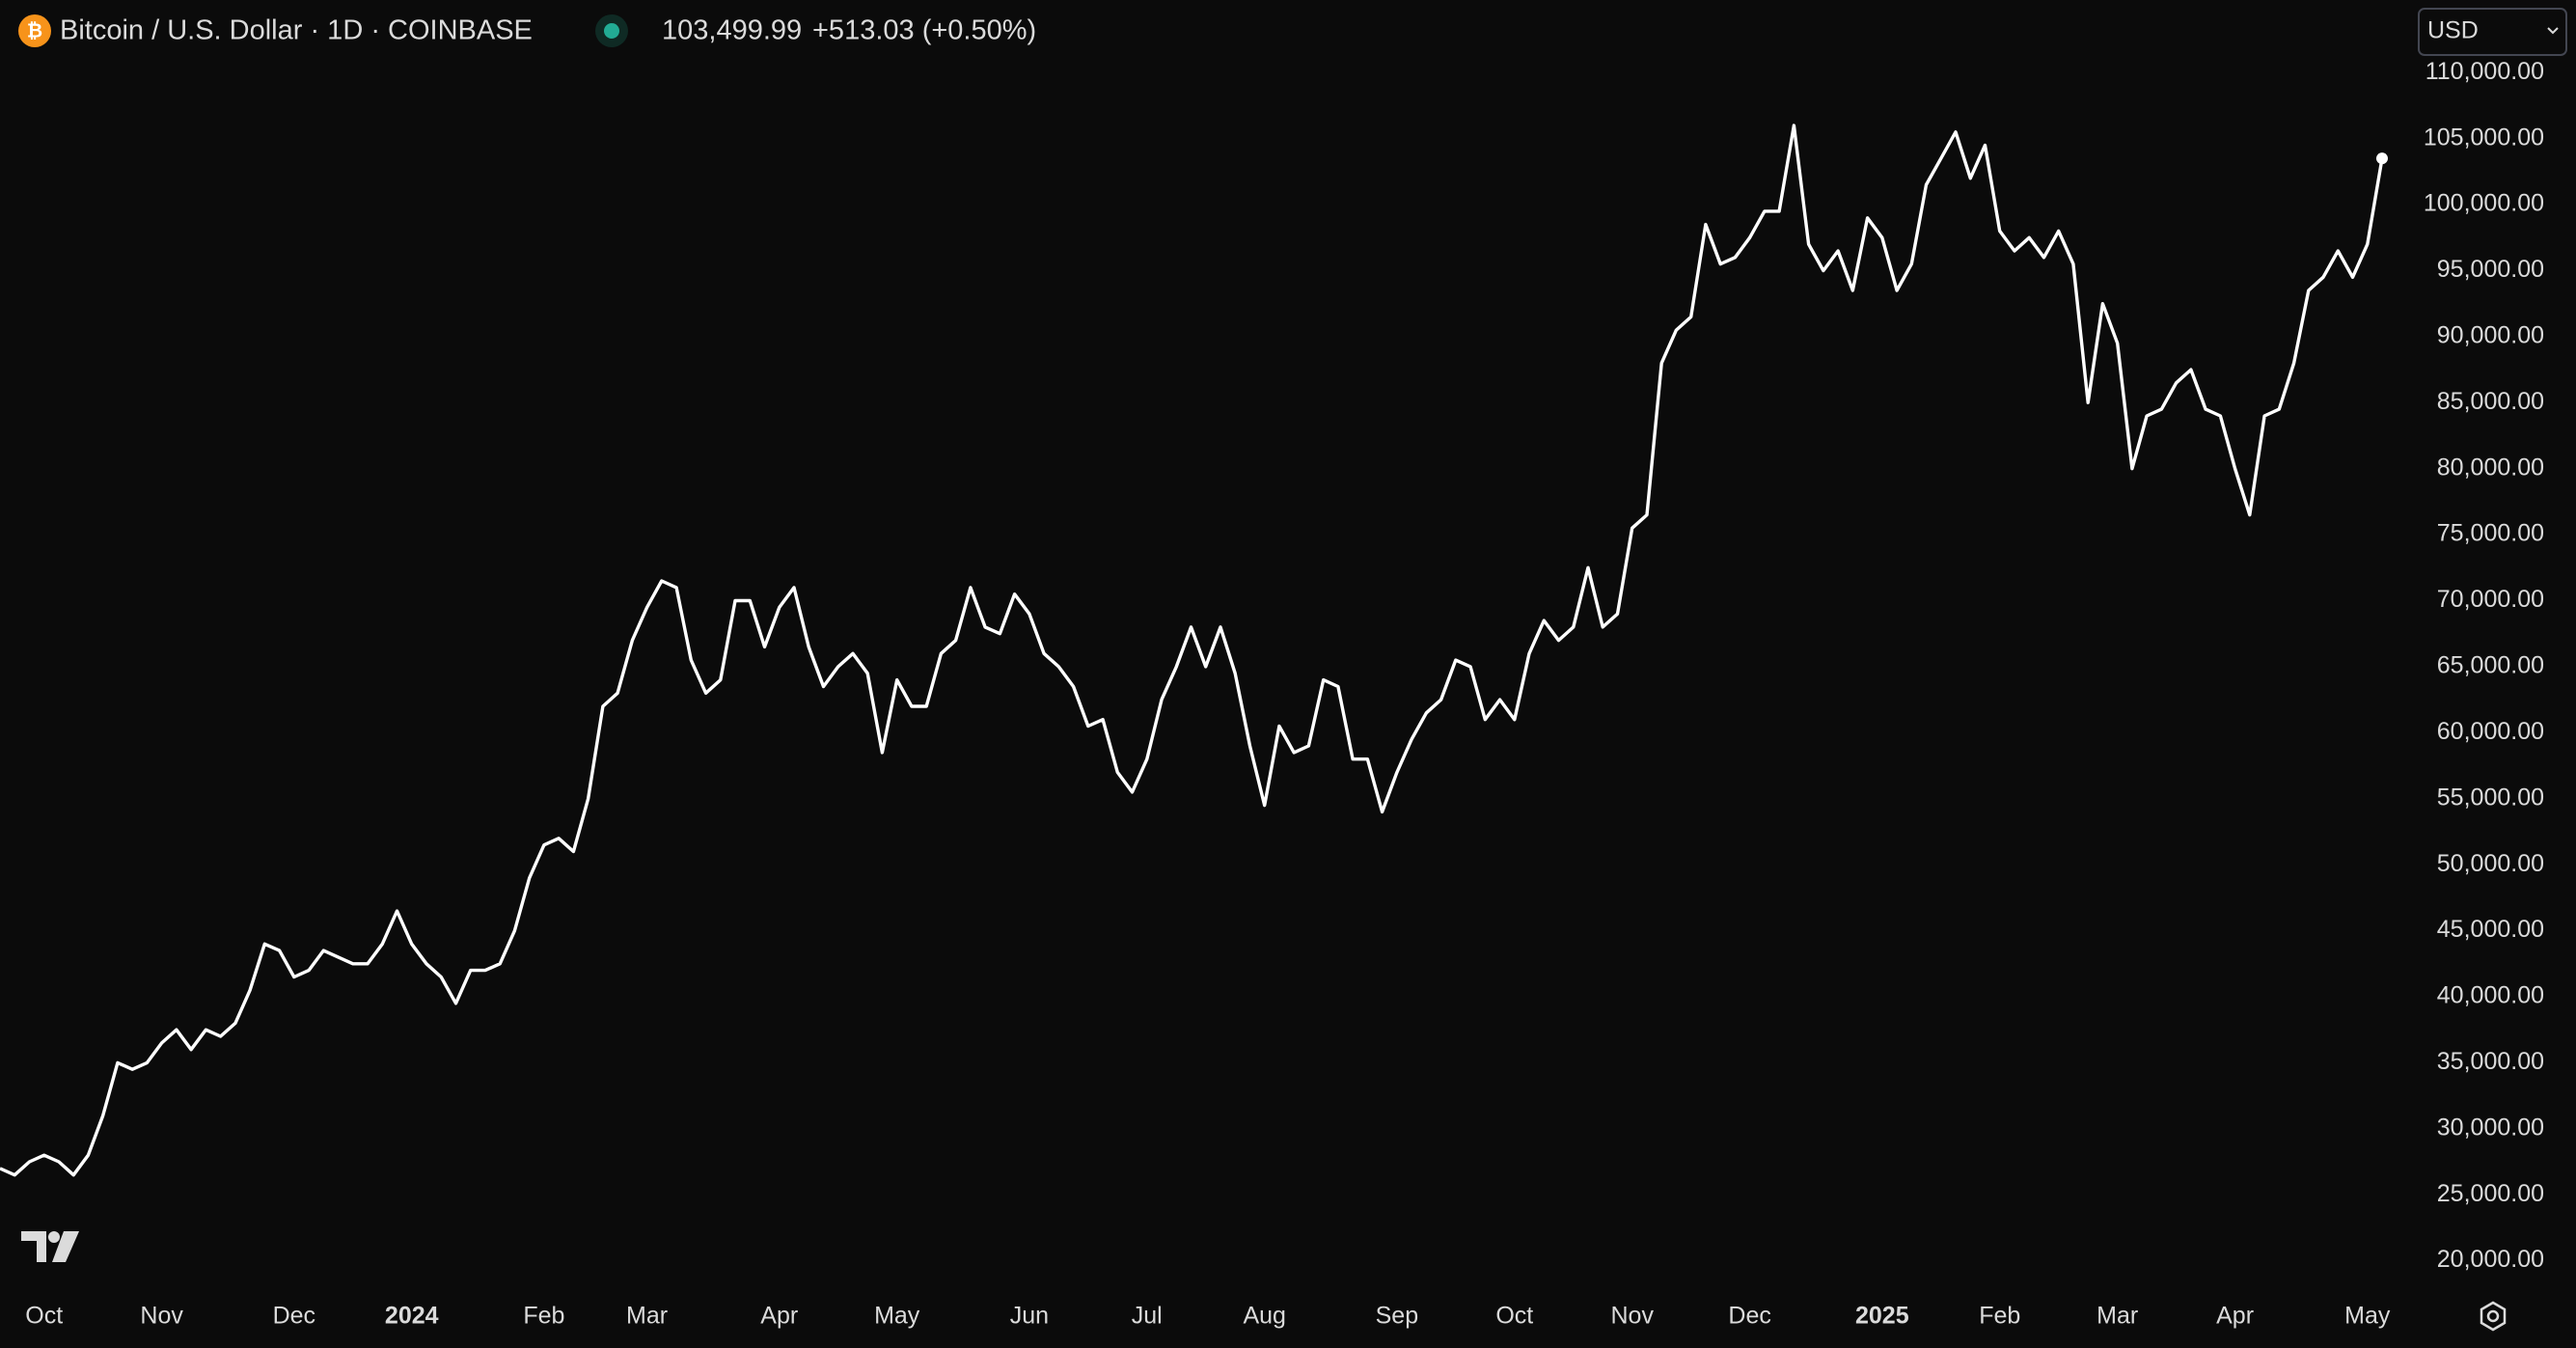  I want to click on bitcoin-icon-glyph: ₿, so click(35, 30).